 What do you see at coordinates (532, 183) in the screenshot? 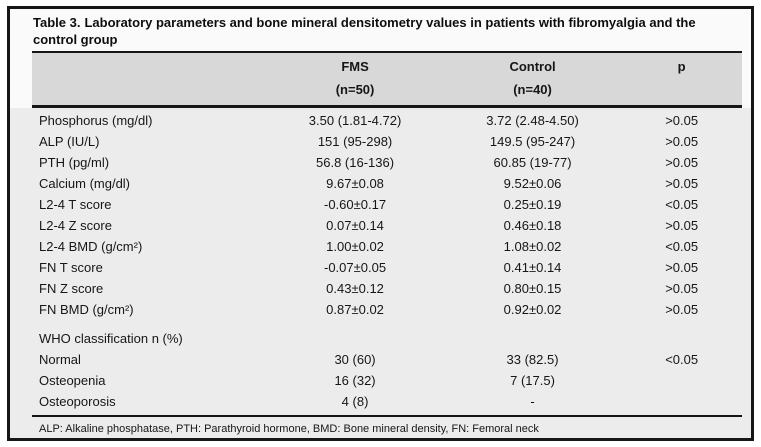
I see `control-value: 9.52±0.06` at bounding box center [532, 183].